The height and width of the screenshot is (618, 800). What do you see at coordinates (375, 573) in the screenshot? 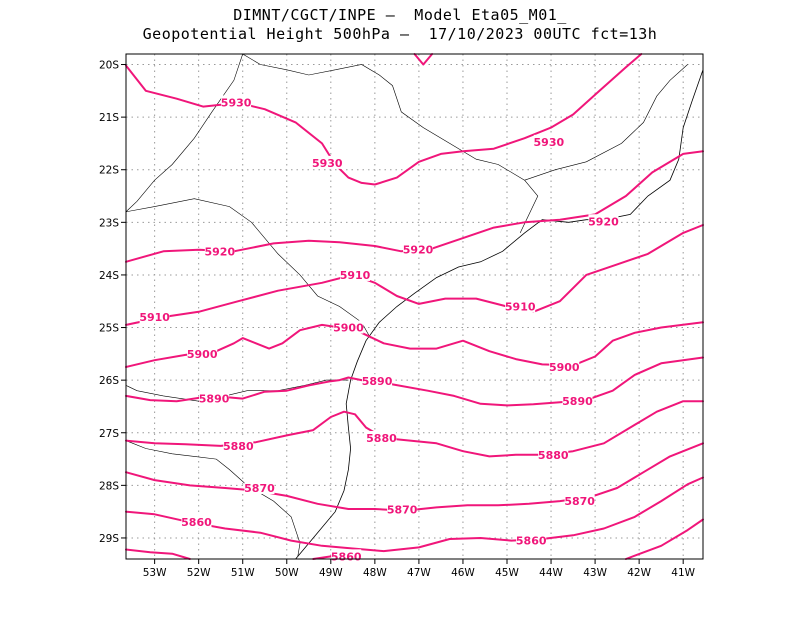
I see `x-tick-label: 48W` at bounding box center [375, 573].